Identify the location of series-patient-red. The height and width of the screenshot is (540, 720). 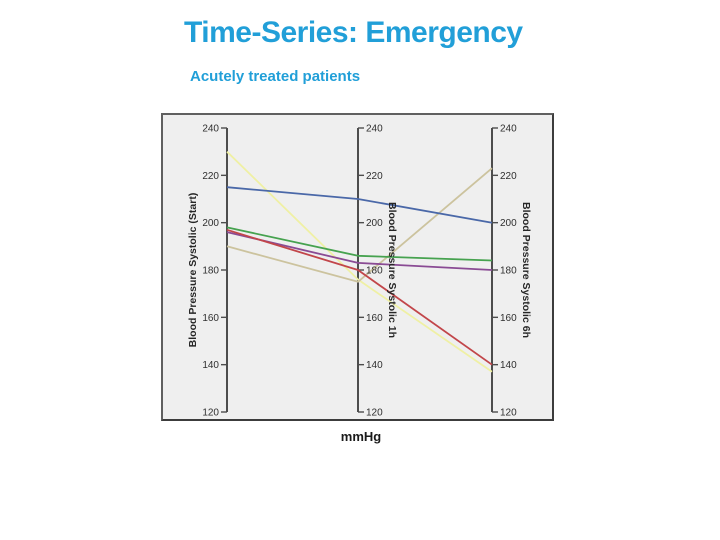
(359, 297).